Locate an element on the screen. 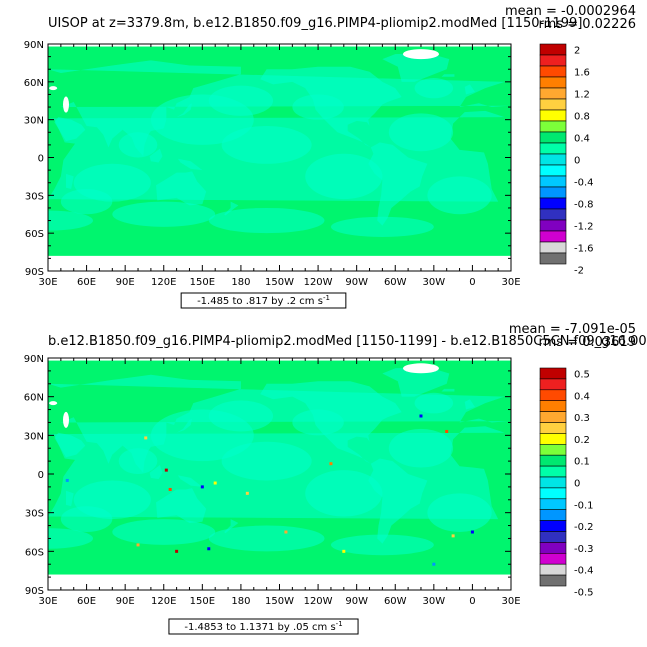 The image size is (647, 647). colorbar-label: 2 is located at coordinates (577, 51).